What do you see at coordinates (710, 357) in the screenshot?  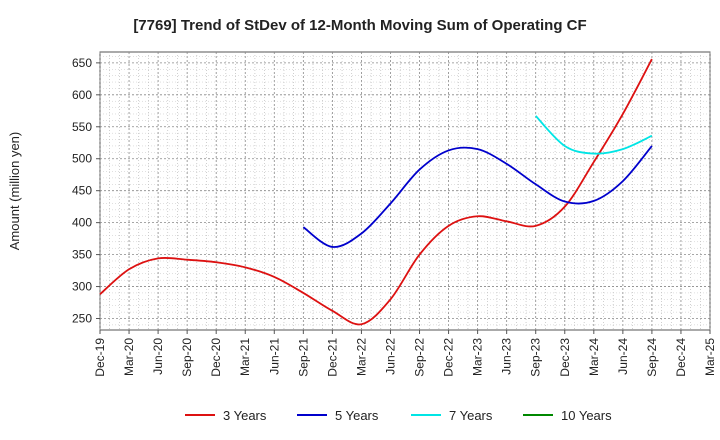 I see `x-tick-label: Mar-25` at bounding box center [710, 357].